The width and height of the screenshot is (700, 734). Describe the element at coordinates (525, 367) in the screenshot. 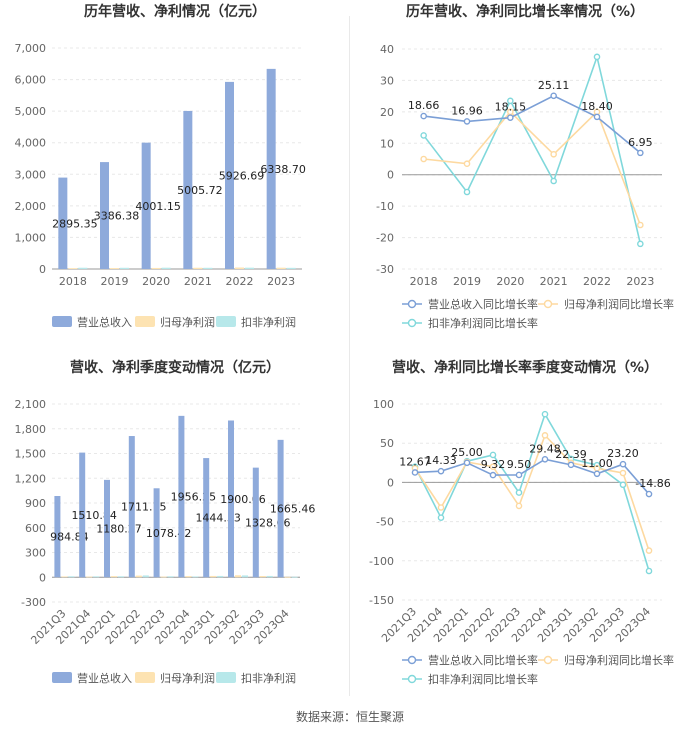

I see `chart-title: 营收、净利同比增长率季度变动情况（%）` at that location.